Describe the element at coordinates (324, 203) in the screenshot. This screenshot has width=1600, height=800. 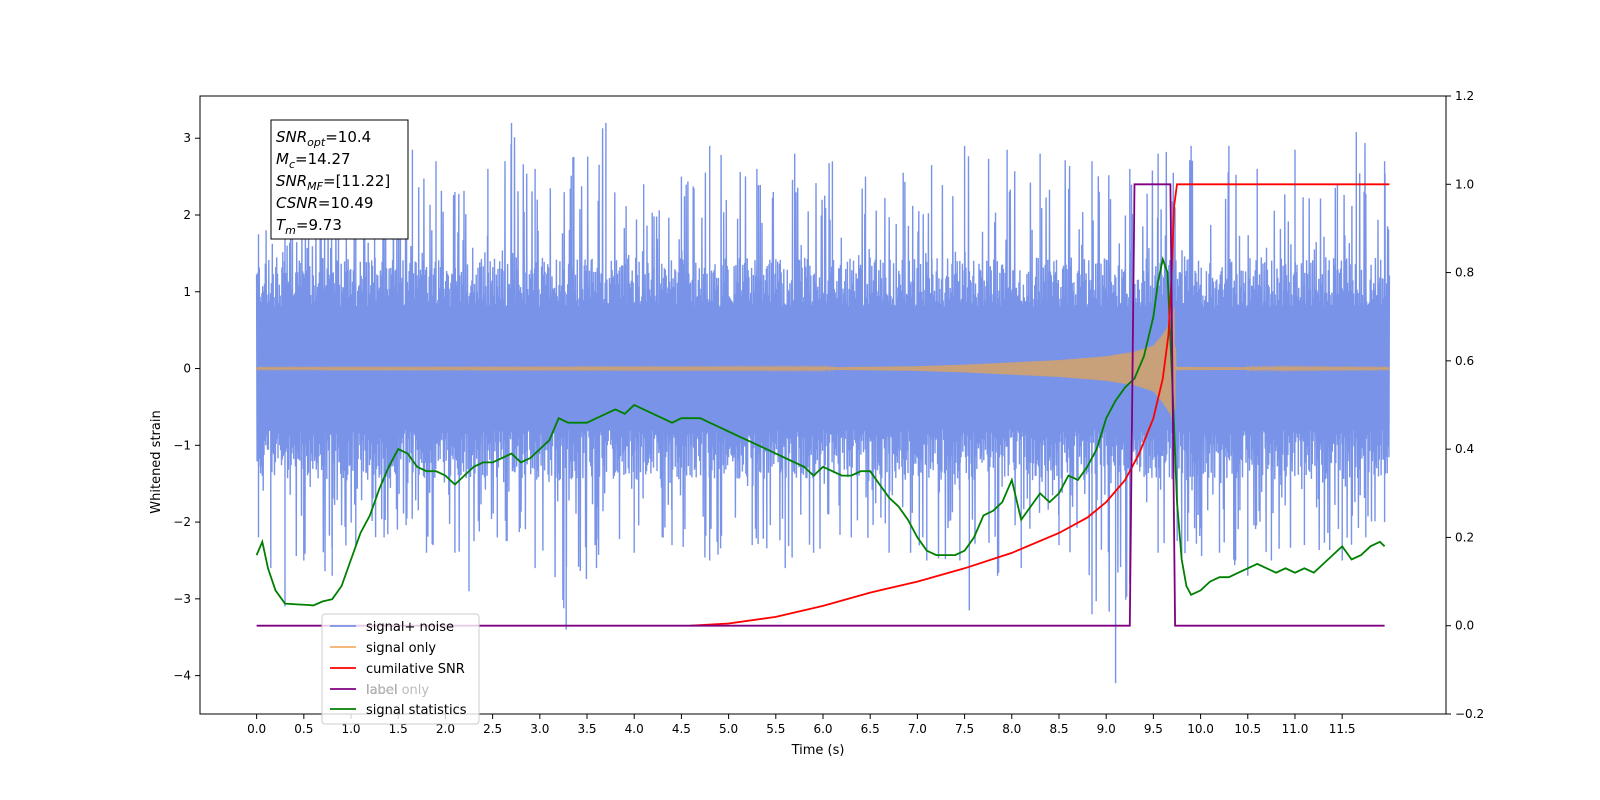
I see `annotation-line: CSNR=10.49` at that location.